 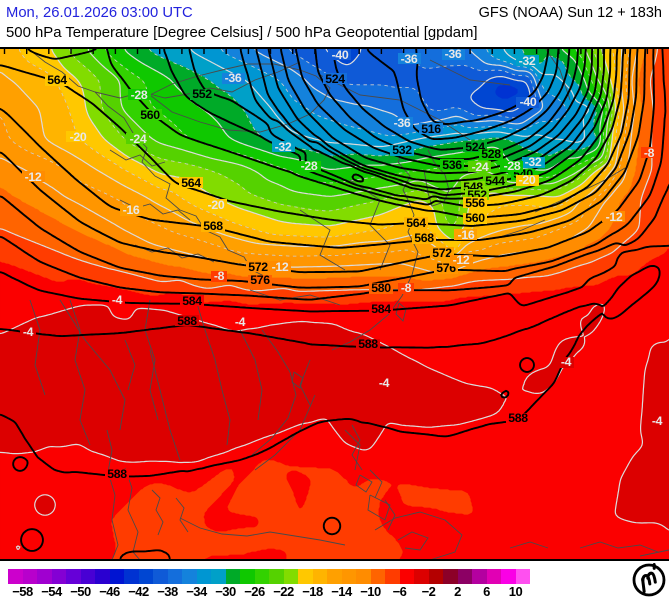 I want to click on svg-text: 532, so click(x=402, y=150).